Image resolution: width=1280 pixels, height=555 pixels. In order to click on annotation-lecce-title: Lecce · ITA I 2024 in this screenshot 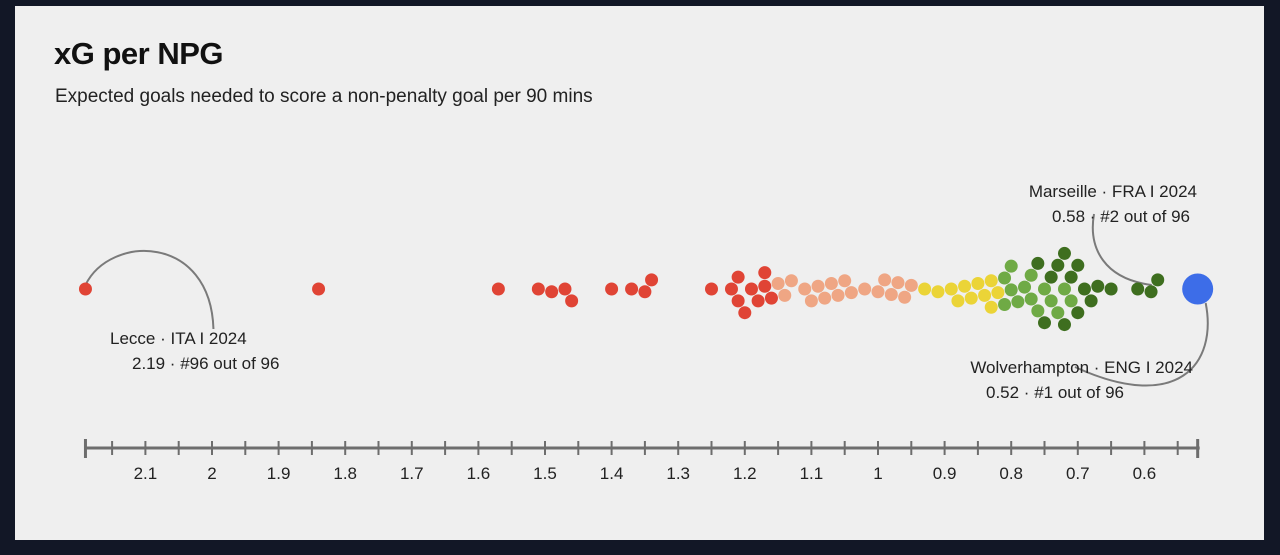, I will do `click(178, 338)`.